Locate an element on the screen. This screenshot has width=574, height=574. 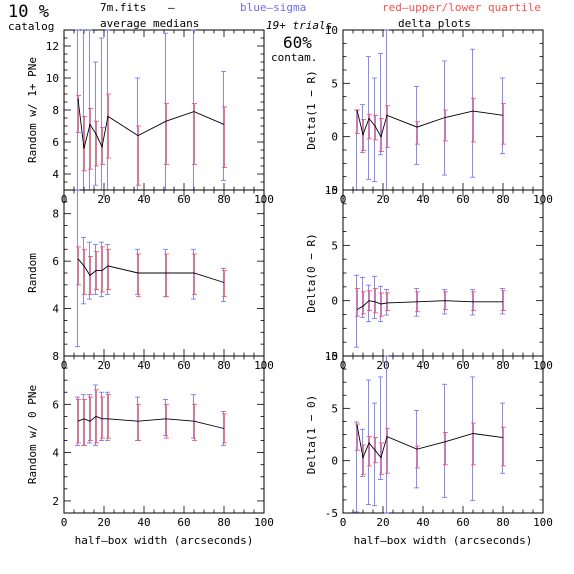
sigma-legend: blue–sigma is located at coordinates (273, 7).